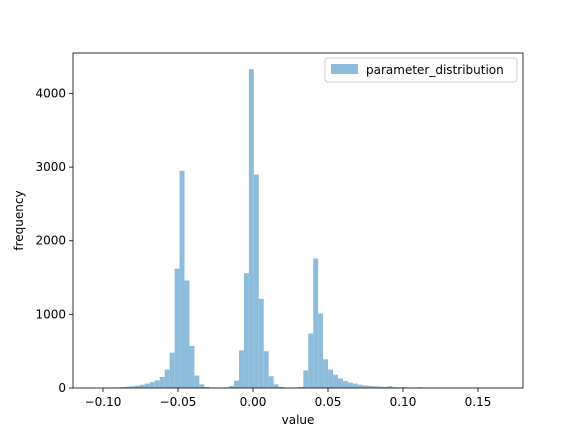 The height and width of the screenshot is (436, 581). I want to click on legend: parameter_distribution, so click(421, 70).